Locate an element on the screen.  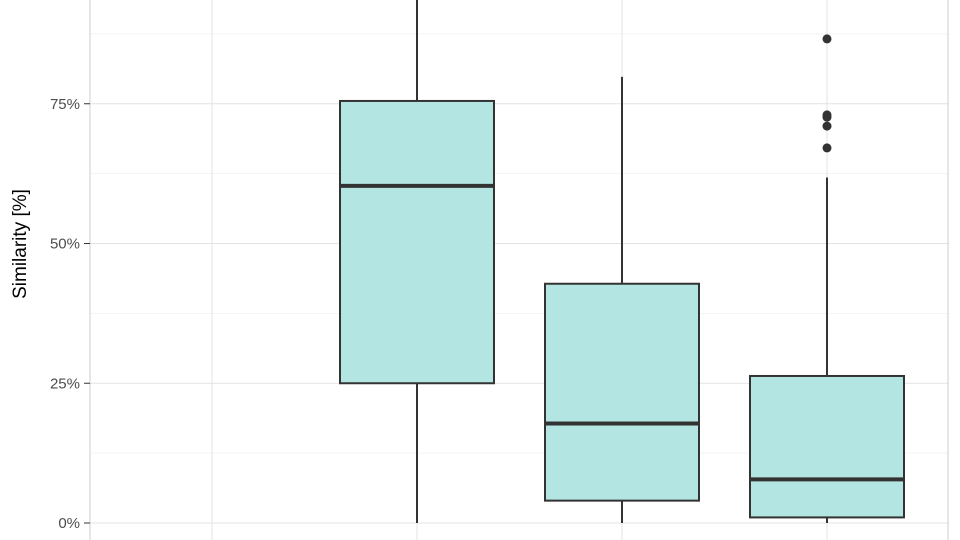
y-tick-label: 75% is located at coordinates (65, 104).